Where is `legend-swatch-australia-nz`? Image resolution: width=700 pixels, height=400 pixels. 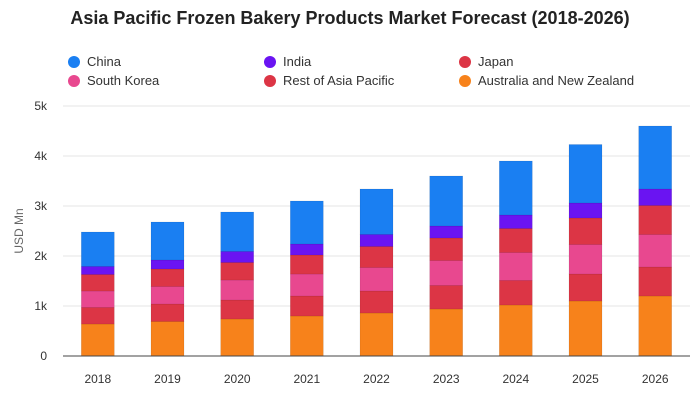
legend-swatch-australia-nz is located at coordinates (465, 80).